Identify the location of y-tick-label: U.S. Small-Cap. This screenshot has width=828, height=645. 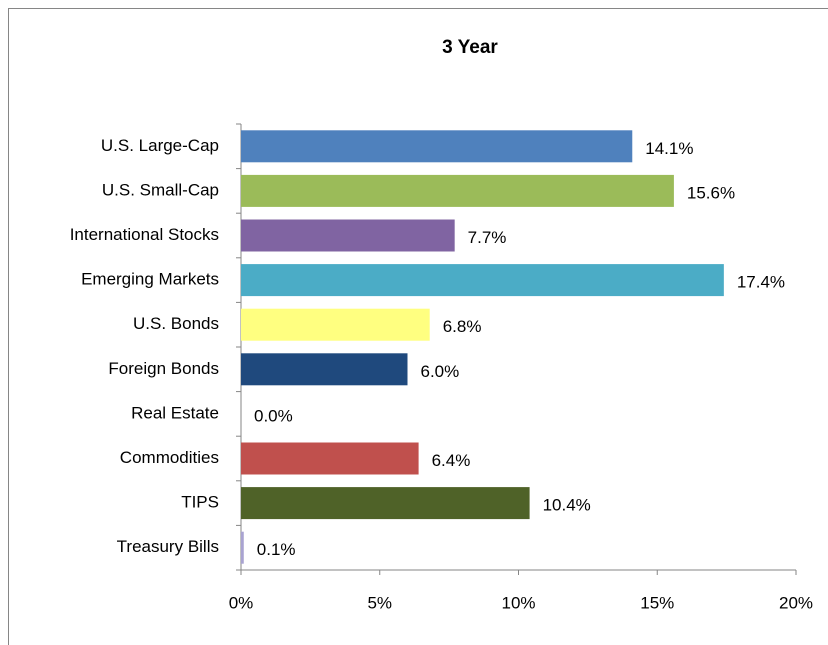
(160, 189).